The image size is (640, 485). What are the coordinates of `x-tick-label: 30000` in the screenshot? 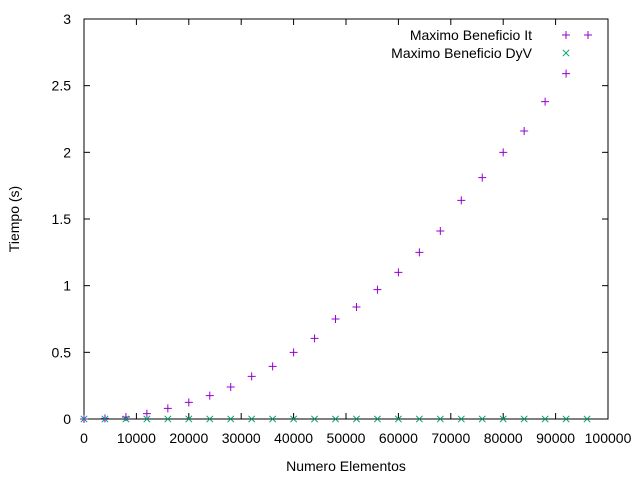 It's located at (241, 438).